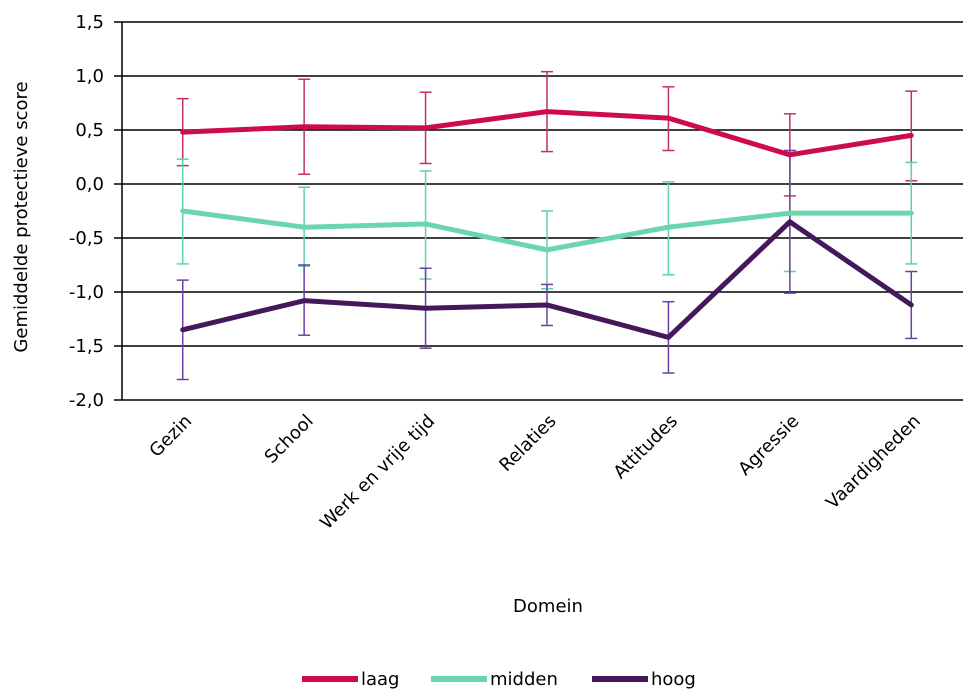 The height and width of the screenshot is (695, 963). I want to click on series-line-laag, so click(547, 133).